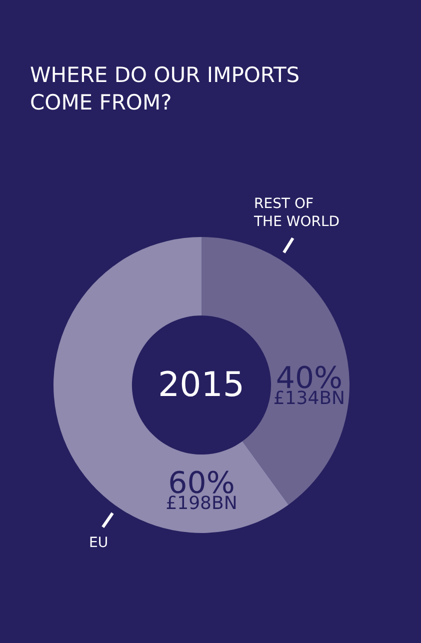 The width and height of the screenshot is (421, 643). Describe the element at coordinates (309, 385) in the screenshot. I see `data-label: 40% £134BN` at that location.